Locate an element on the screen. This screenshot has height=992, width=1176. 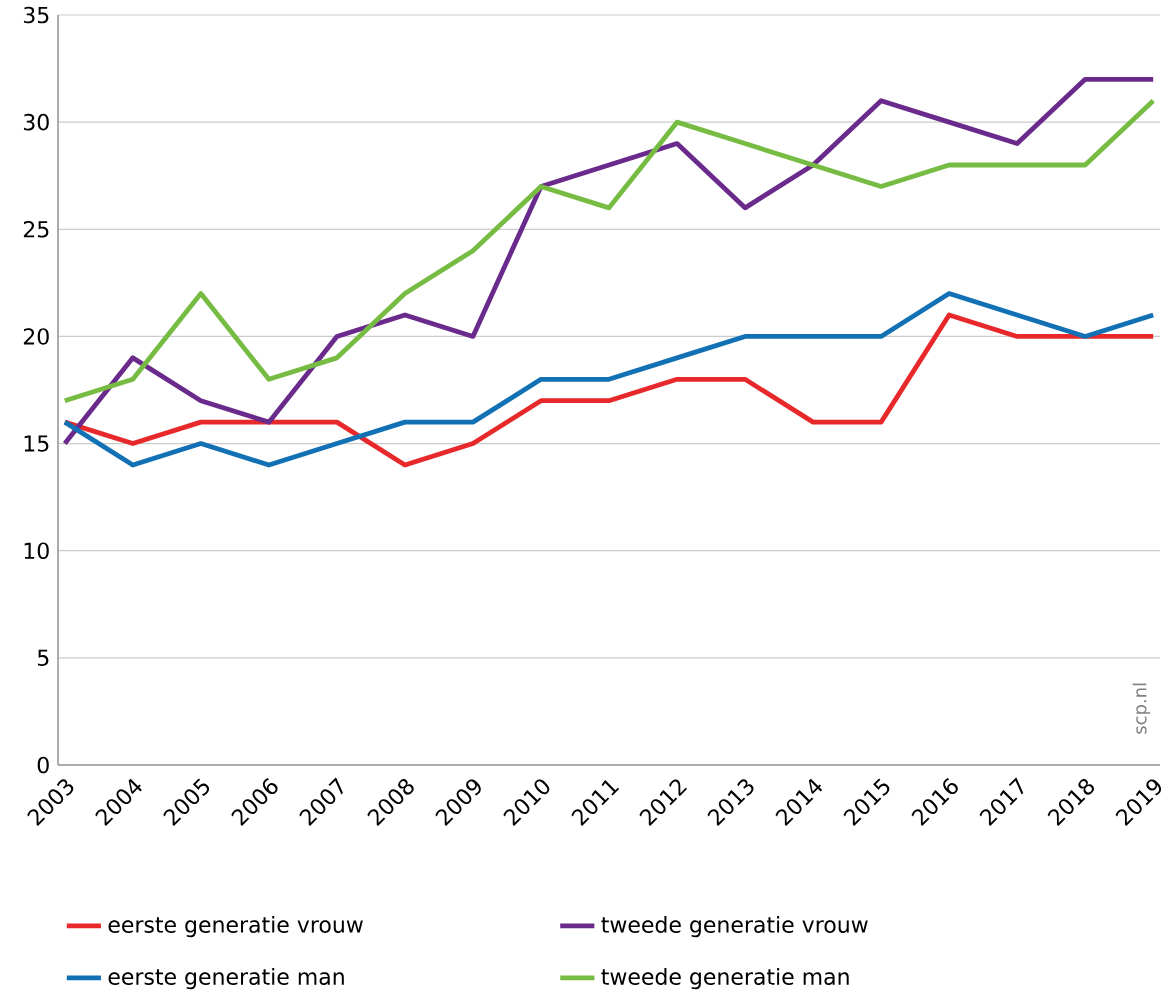
y-tick-label: 35 is located at coordinates (36, 15).